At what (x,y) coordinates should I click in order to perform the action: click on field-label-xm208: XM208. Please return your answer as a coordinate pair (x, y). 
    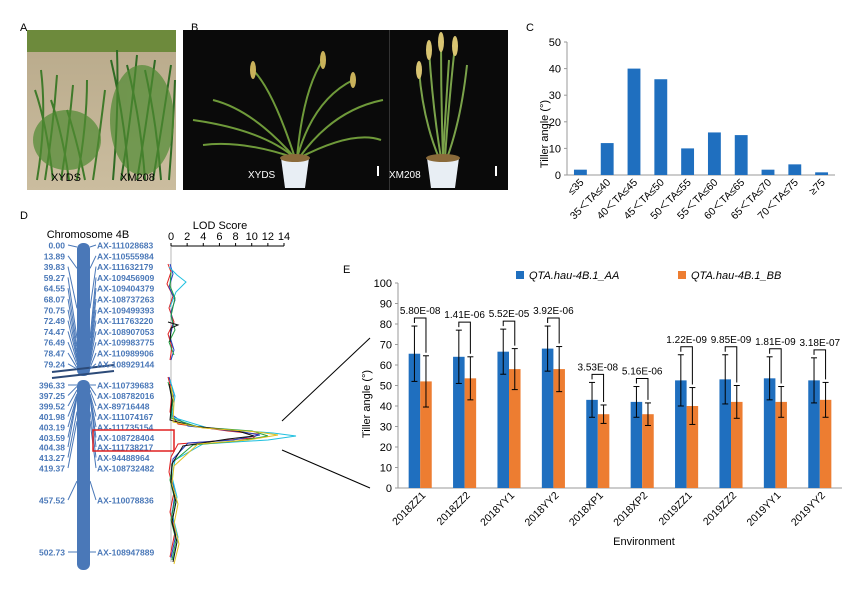
    Looking at the image, I should click on (137, 178).